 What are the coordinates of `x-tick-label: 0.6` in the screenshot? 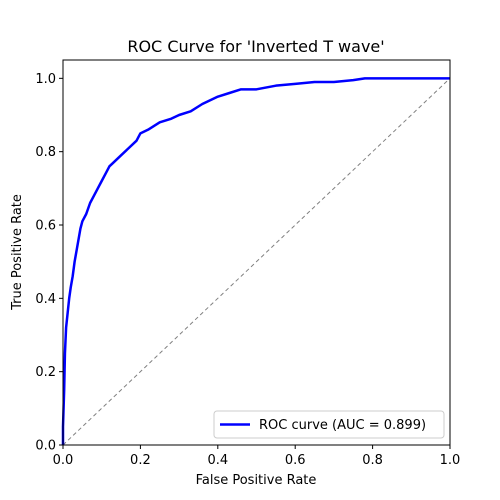 It's located at (295, 460).